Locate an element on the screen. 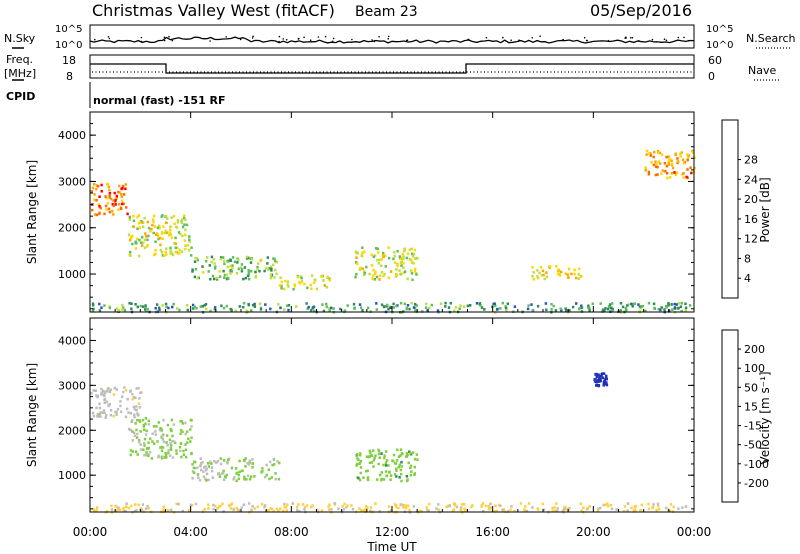 This screenshot has width=800, height=554. power-colorbar-label: Power [dB] is located at coordinates (765, 209).